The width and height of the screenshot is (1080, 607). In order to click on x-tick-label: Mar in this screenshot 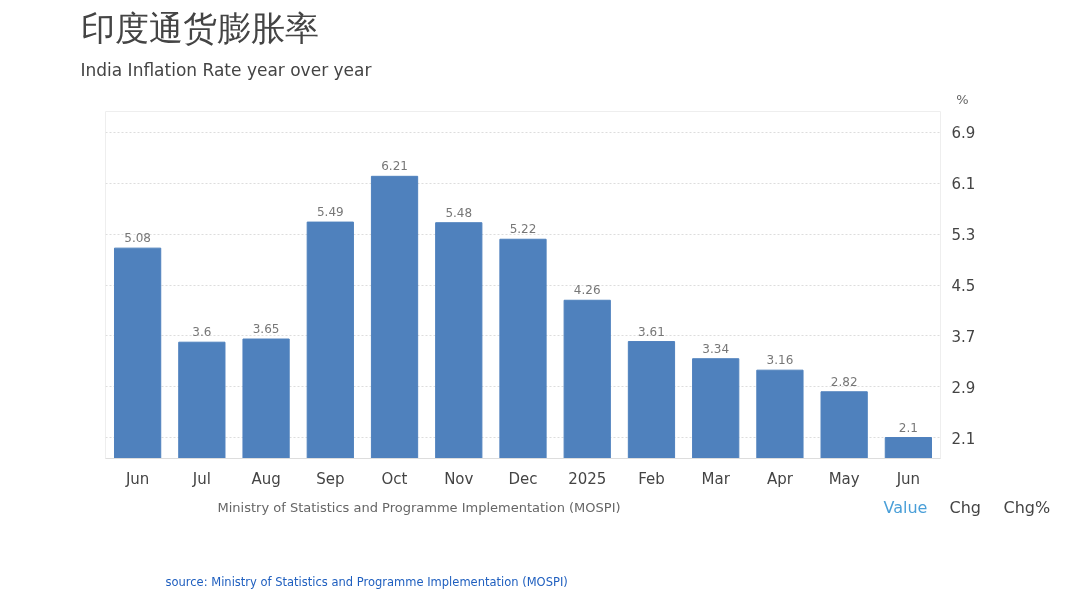, I will do `click(716, 478)`.